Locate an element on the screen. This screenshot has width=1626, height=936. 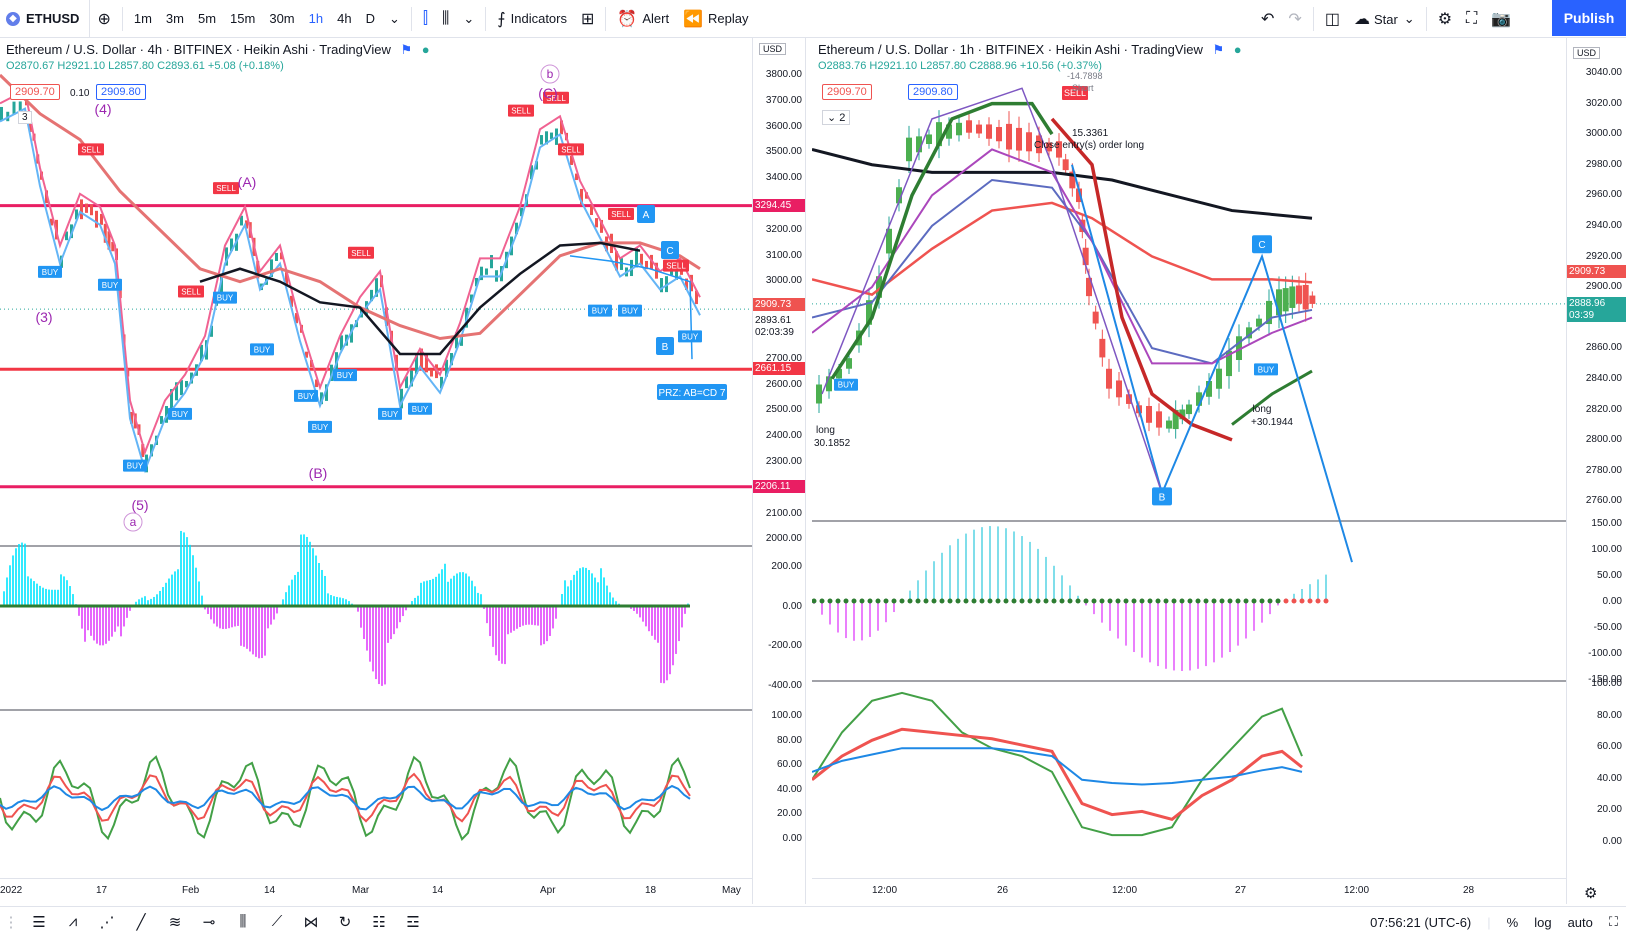
undo-button: ↶ is located at coordinates (1267, 19).